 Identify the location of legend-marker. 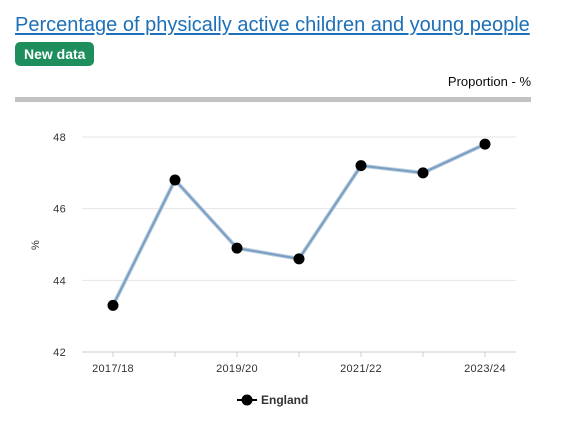
(247, 400).